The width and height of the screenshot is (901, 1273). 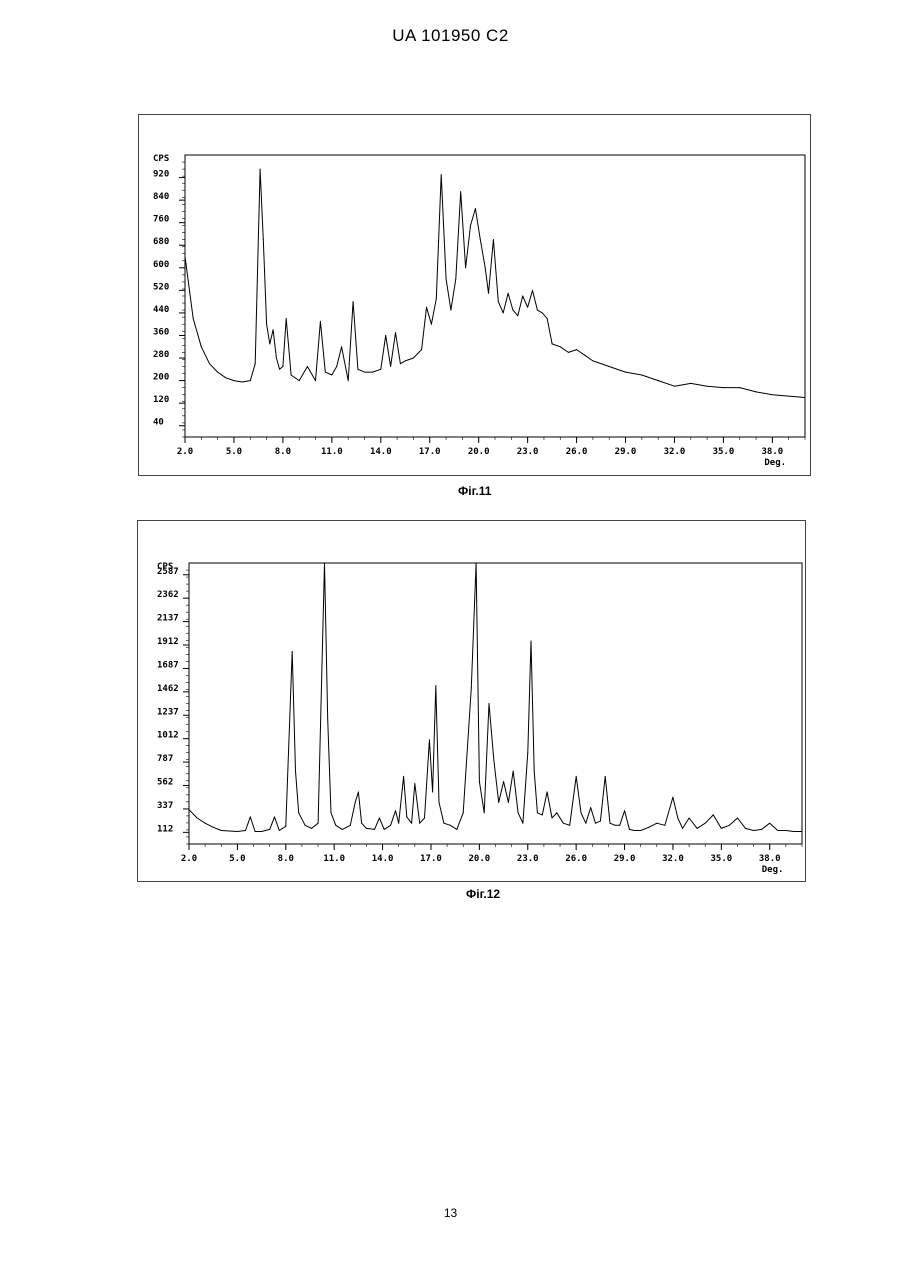 I want to click on y-tick-label: 1012, so click(x=168, y=736).